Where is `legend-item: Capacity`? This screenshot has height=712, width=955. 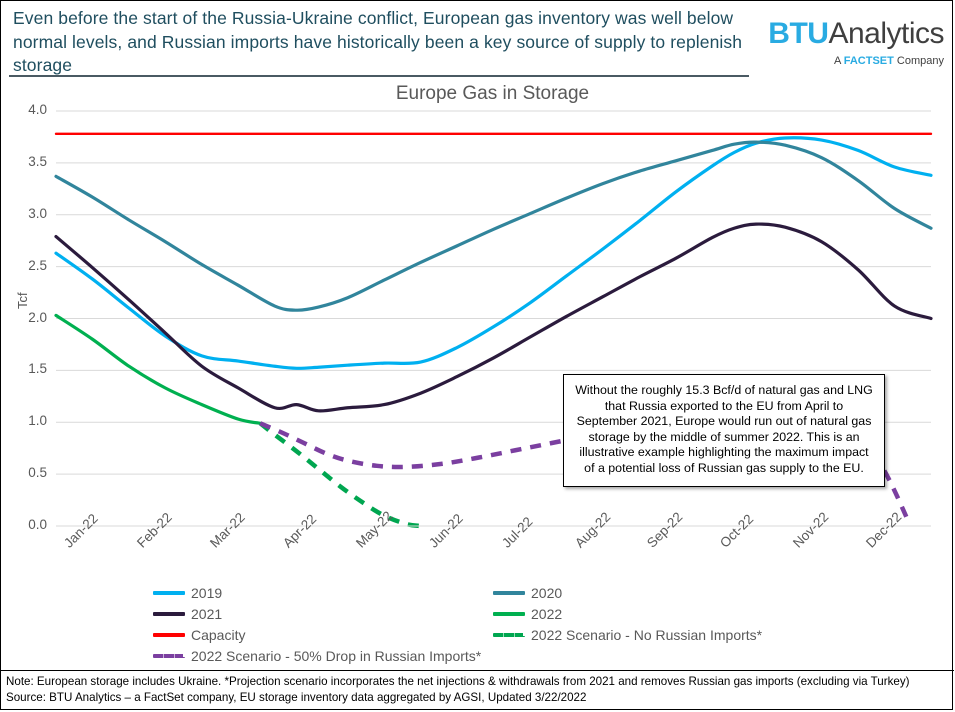
legend-item: Capacity is located at coordinates (199, 635).